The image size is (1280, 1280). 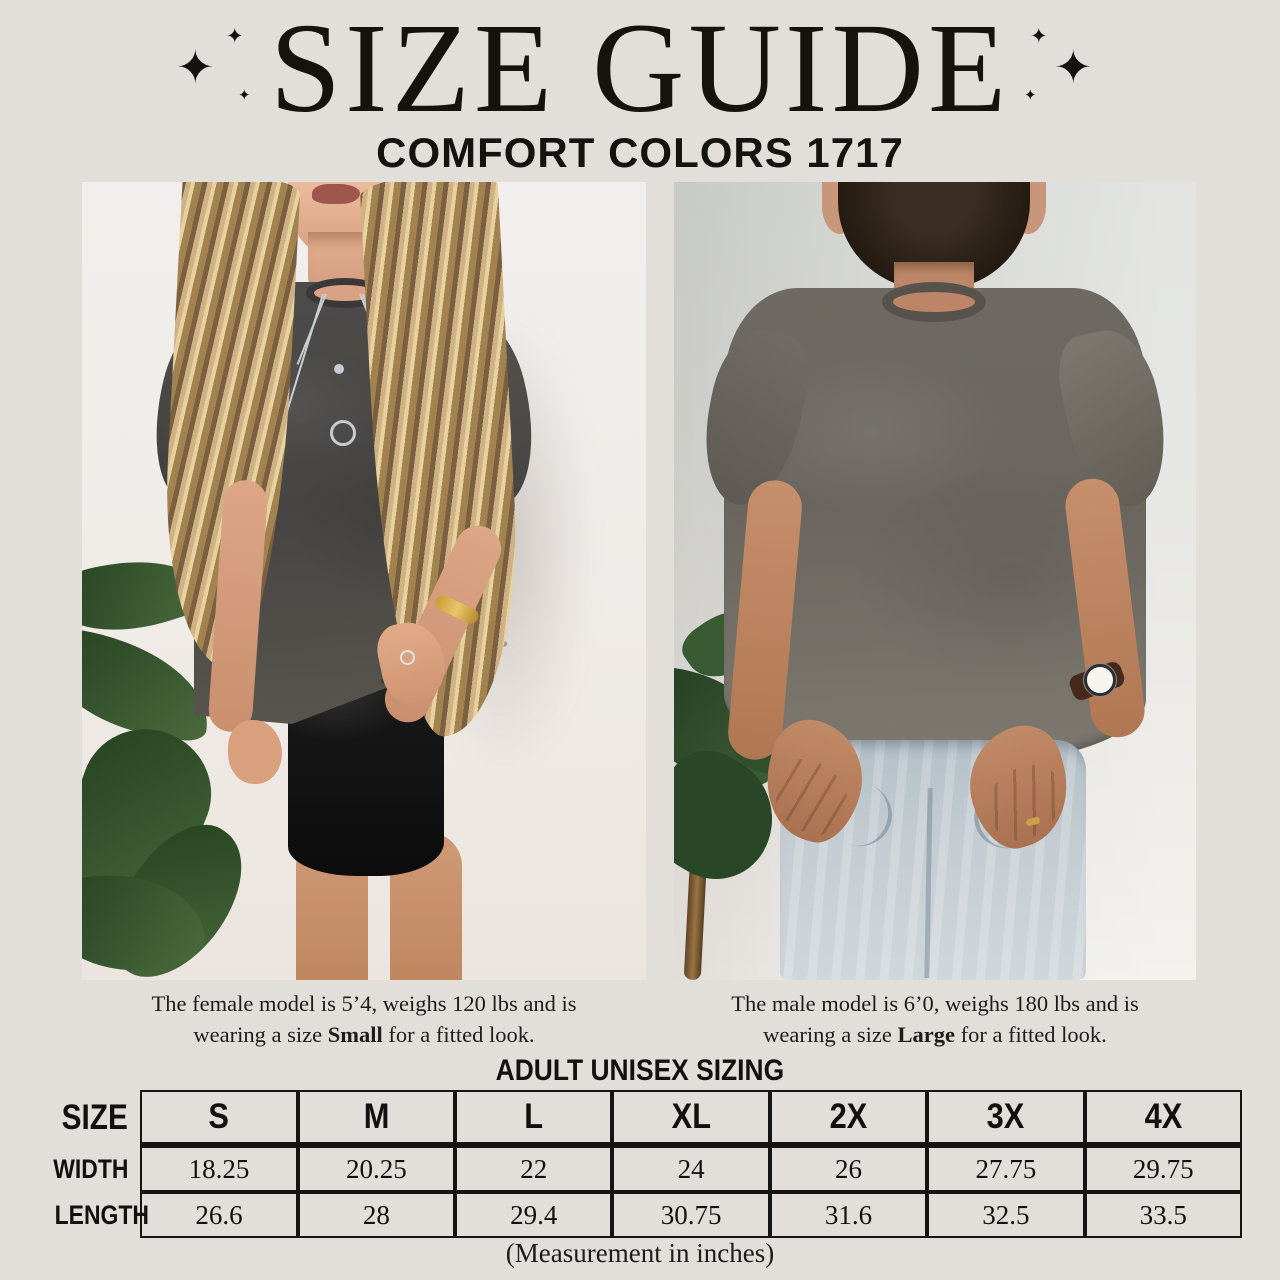 I want to click on width-cell: 29.75, so click(x=1163, y=1169).